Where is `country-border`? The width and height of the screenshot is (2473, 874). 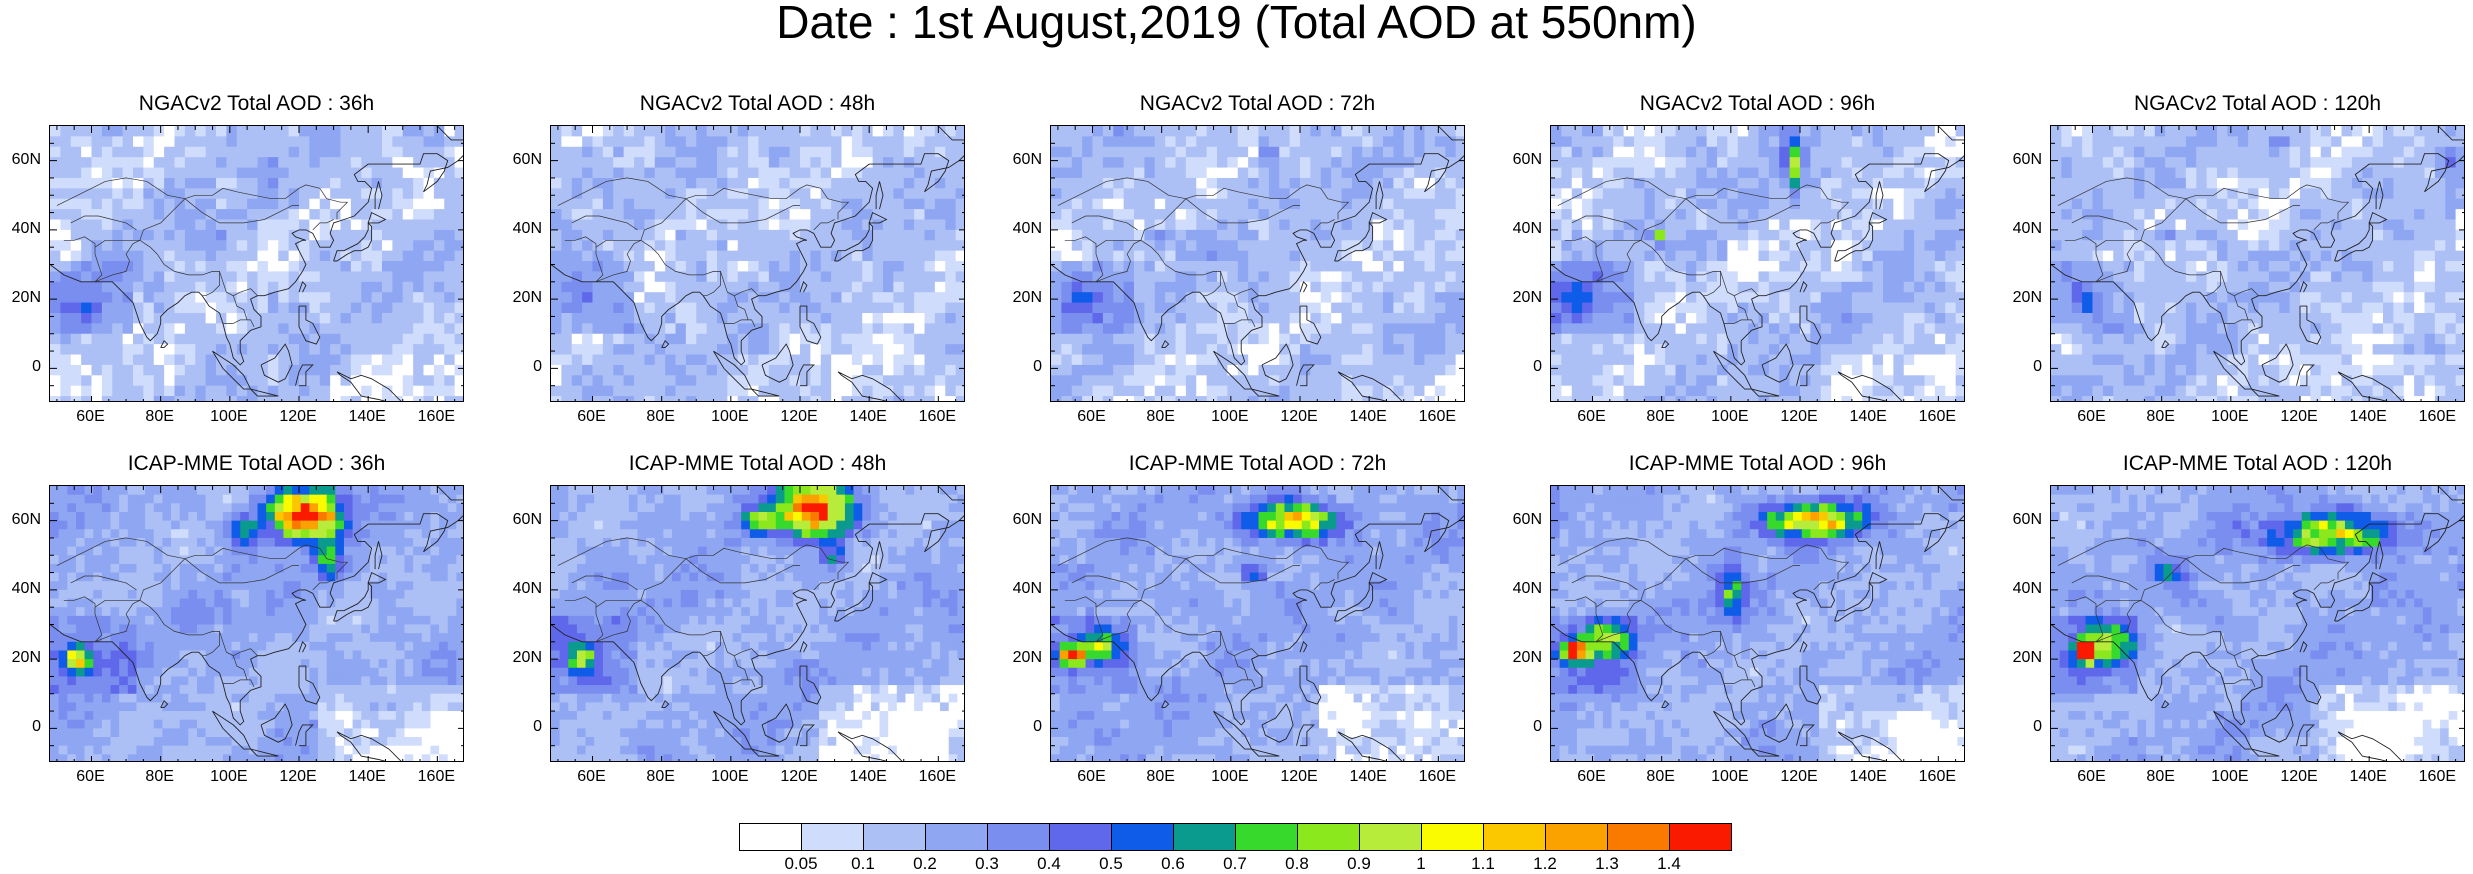
country-border is located at coordinates (1618, 261).